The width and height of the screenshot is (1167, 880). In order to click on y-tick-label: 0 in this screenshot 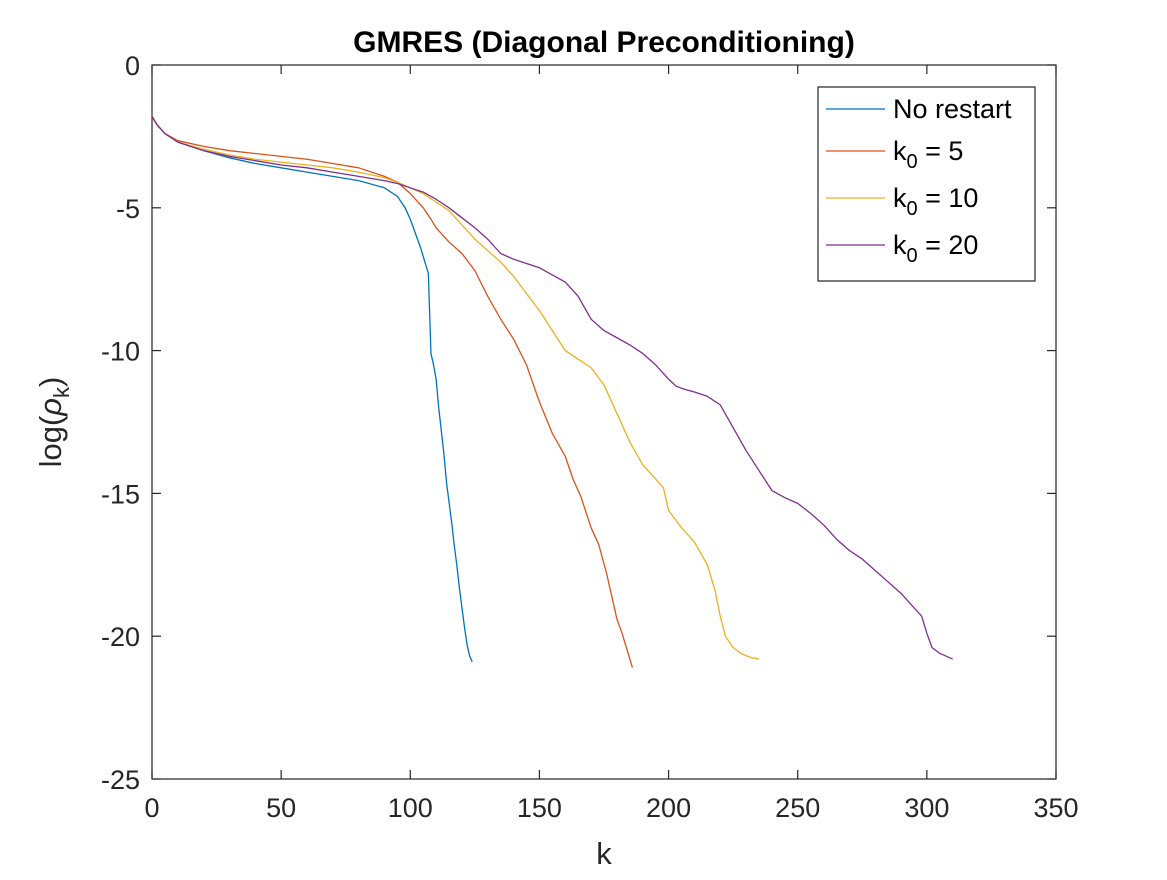, I will do `click(132, 66)`.